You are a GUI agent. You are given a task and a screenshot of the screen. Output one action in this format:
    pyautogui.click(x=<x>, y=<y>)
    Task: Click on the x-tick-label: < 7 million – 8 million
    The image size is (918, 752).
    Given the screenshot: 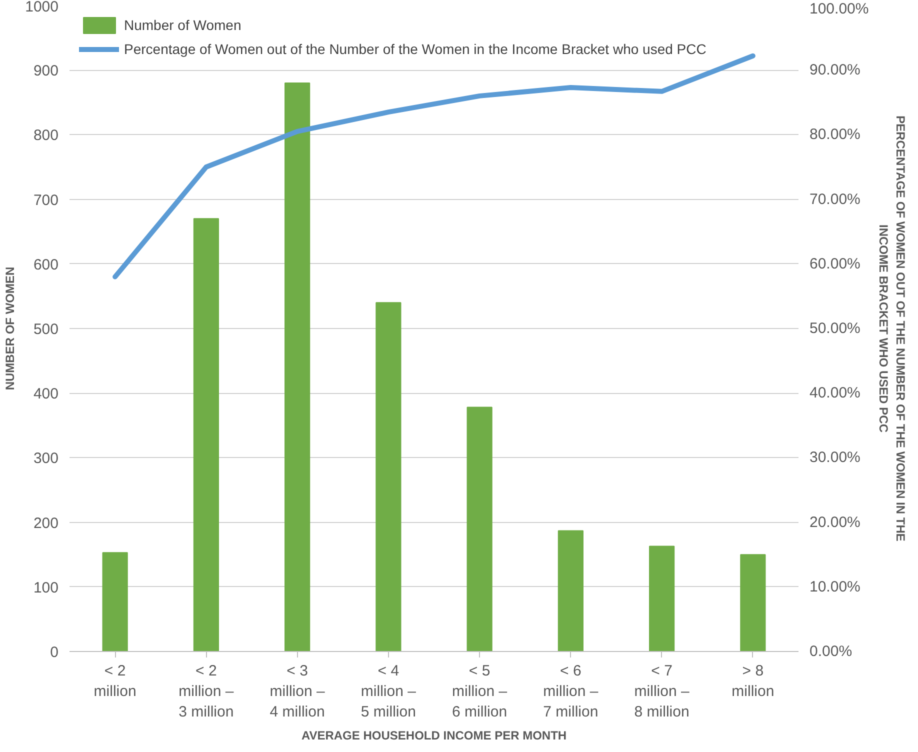 What is the action you would take?
    pyautogui.click(x=662, y=691)
    